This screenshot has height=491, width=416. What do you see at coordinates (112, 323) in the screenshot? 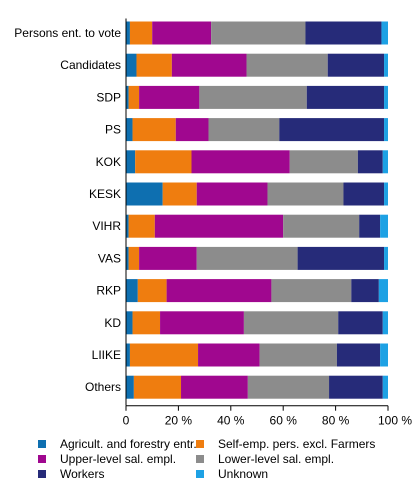
I see `category-label: KD` at bounding box center [112, 323].